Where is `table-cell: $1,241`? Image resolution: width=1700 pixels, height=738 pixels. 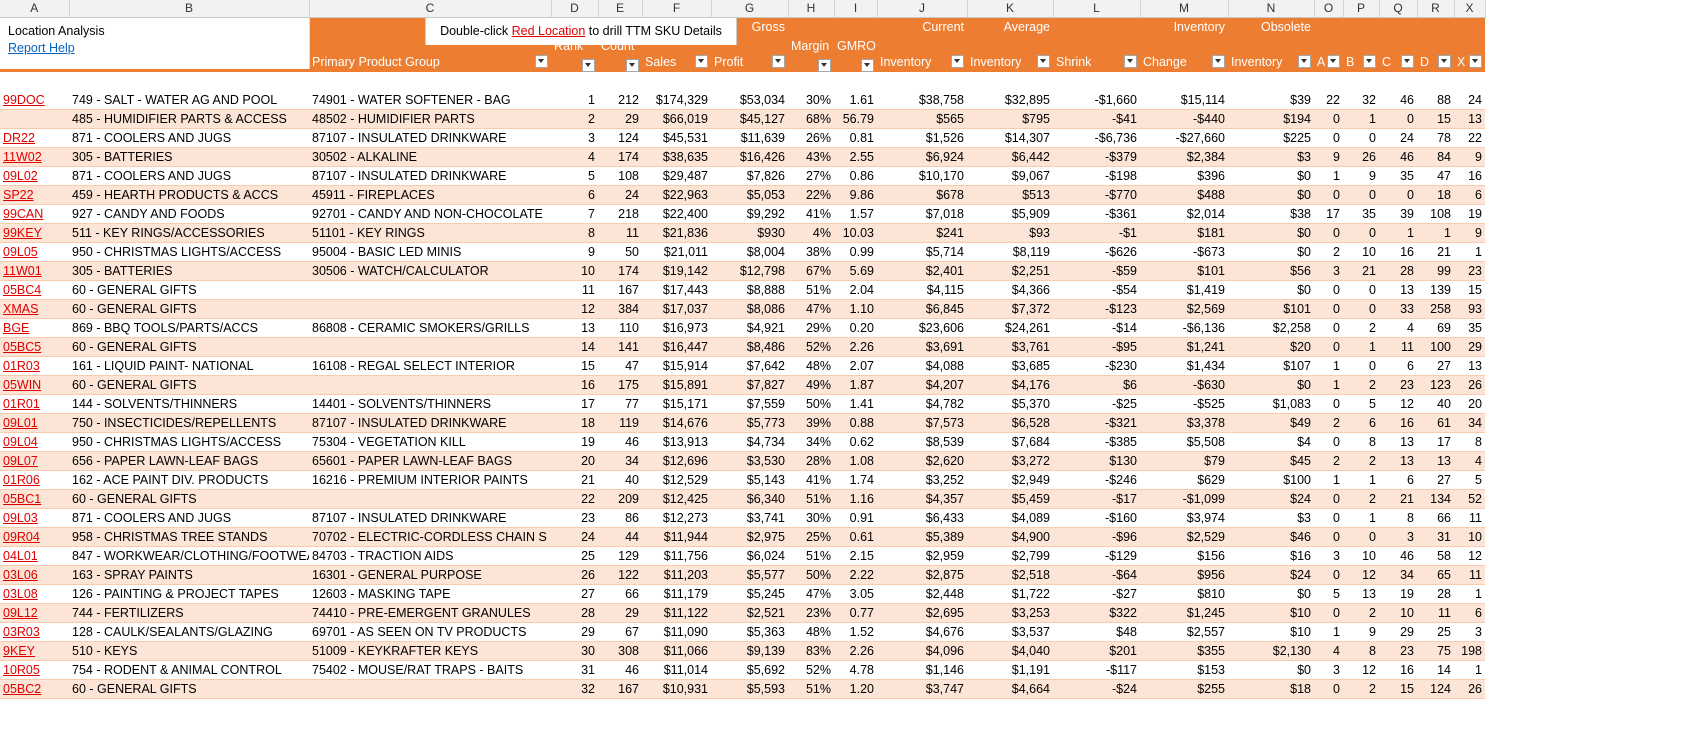 table-cell: $1,241 is located at coordinates (1184, 347).